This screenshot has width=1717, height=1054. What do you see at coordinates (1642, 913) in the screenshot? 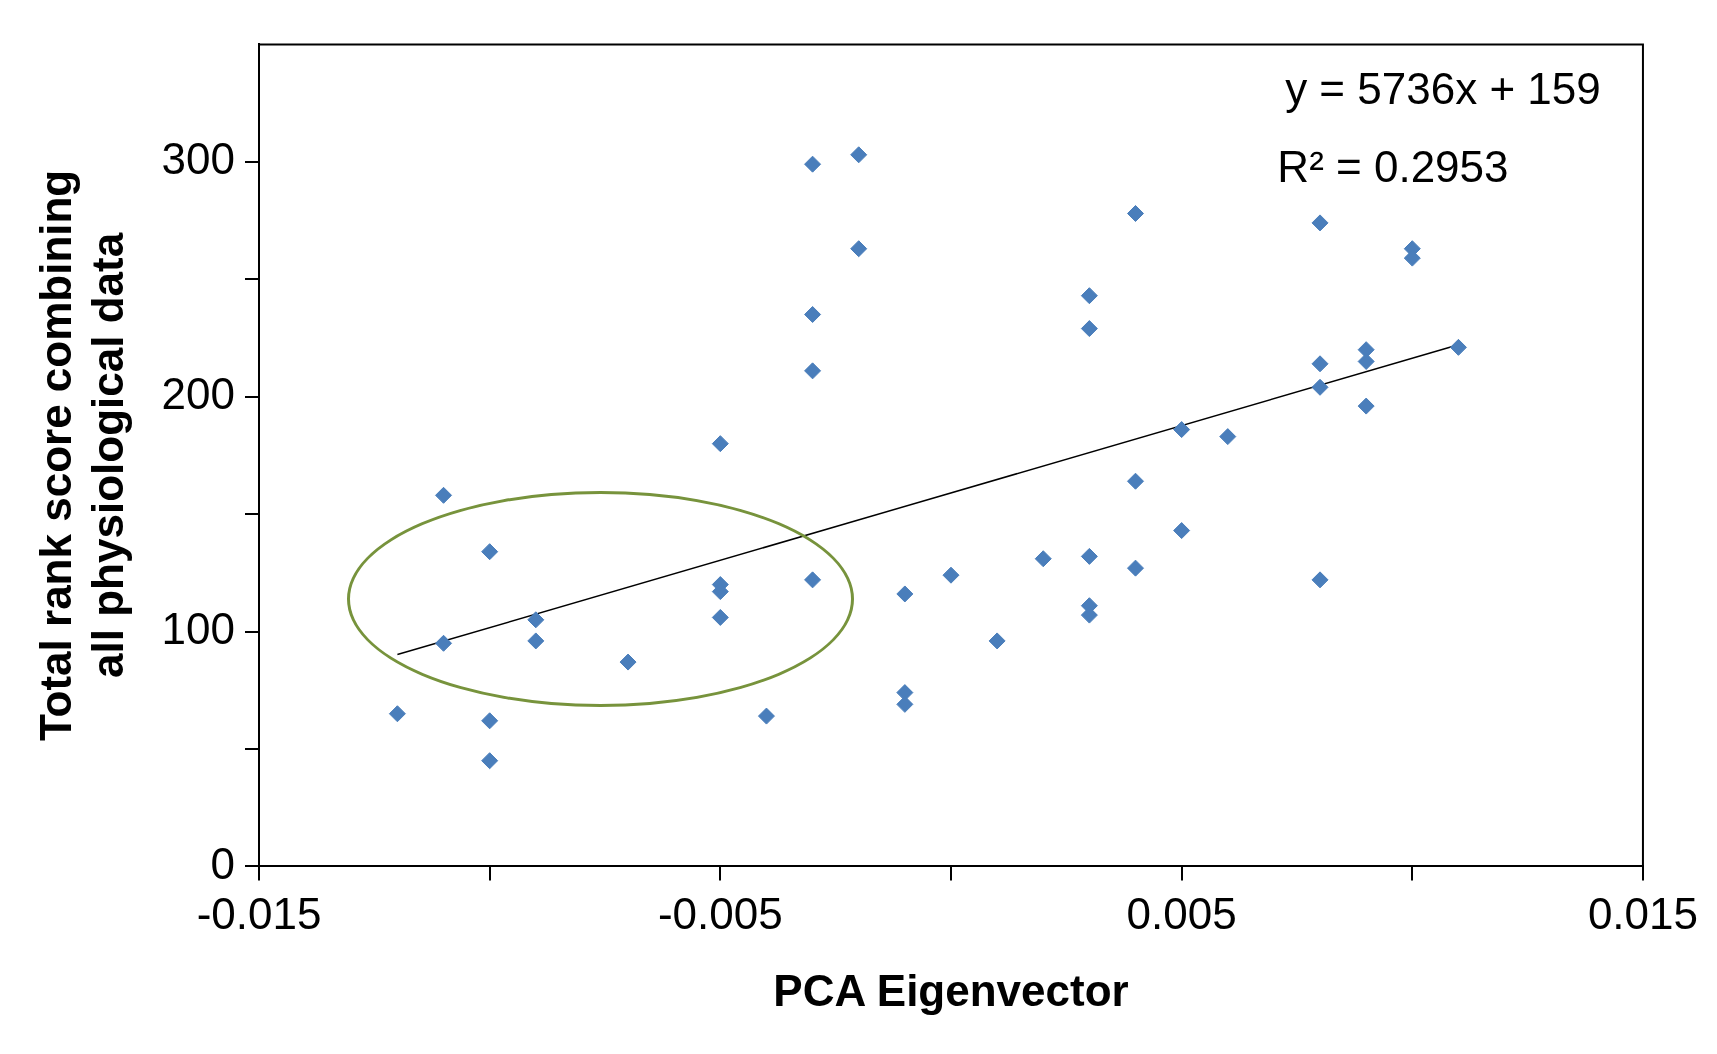
I see `x-tick-label: 0.015` at bounding box center [1642, 913].